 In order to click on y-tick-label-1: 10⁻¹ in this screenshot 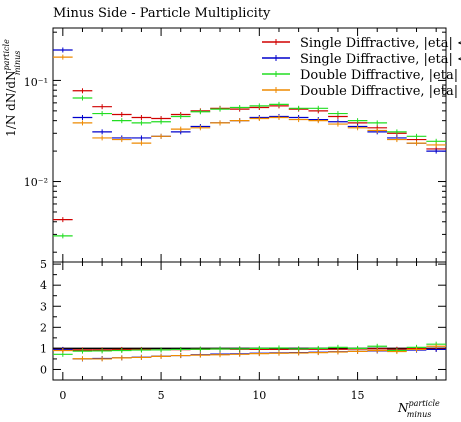, I will do `click(36, 82)`.